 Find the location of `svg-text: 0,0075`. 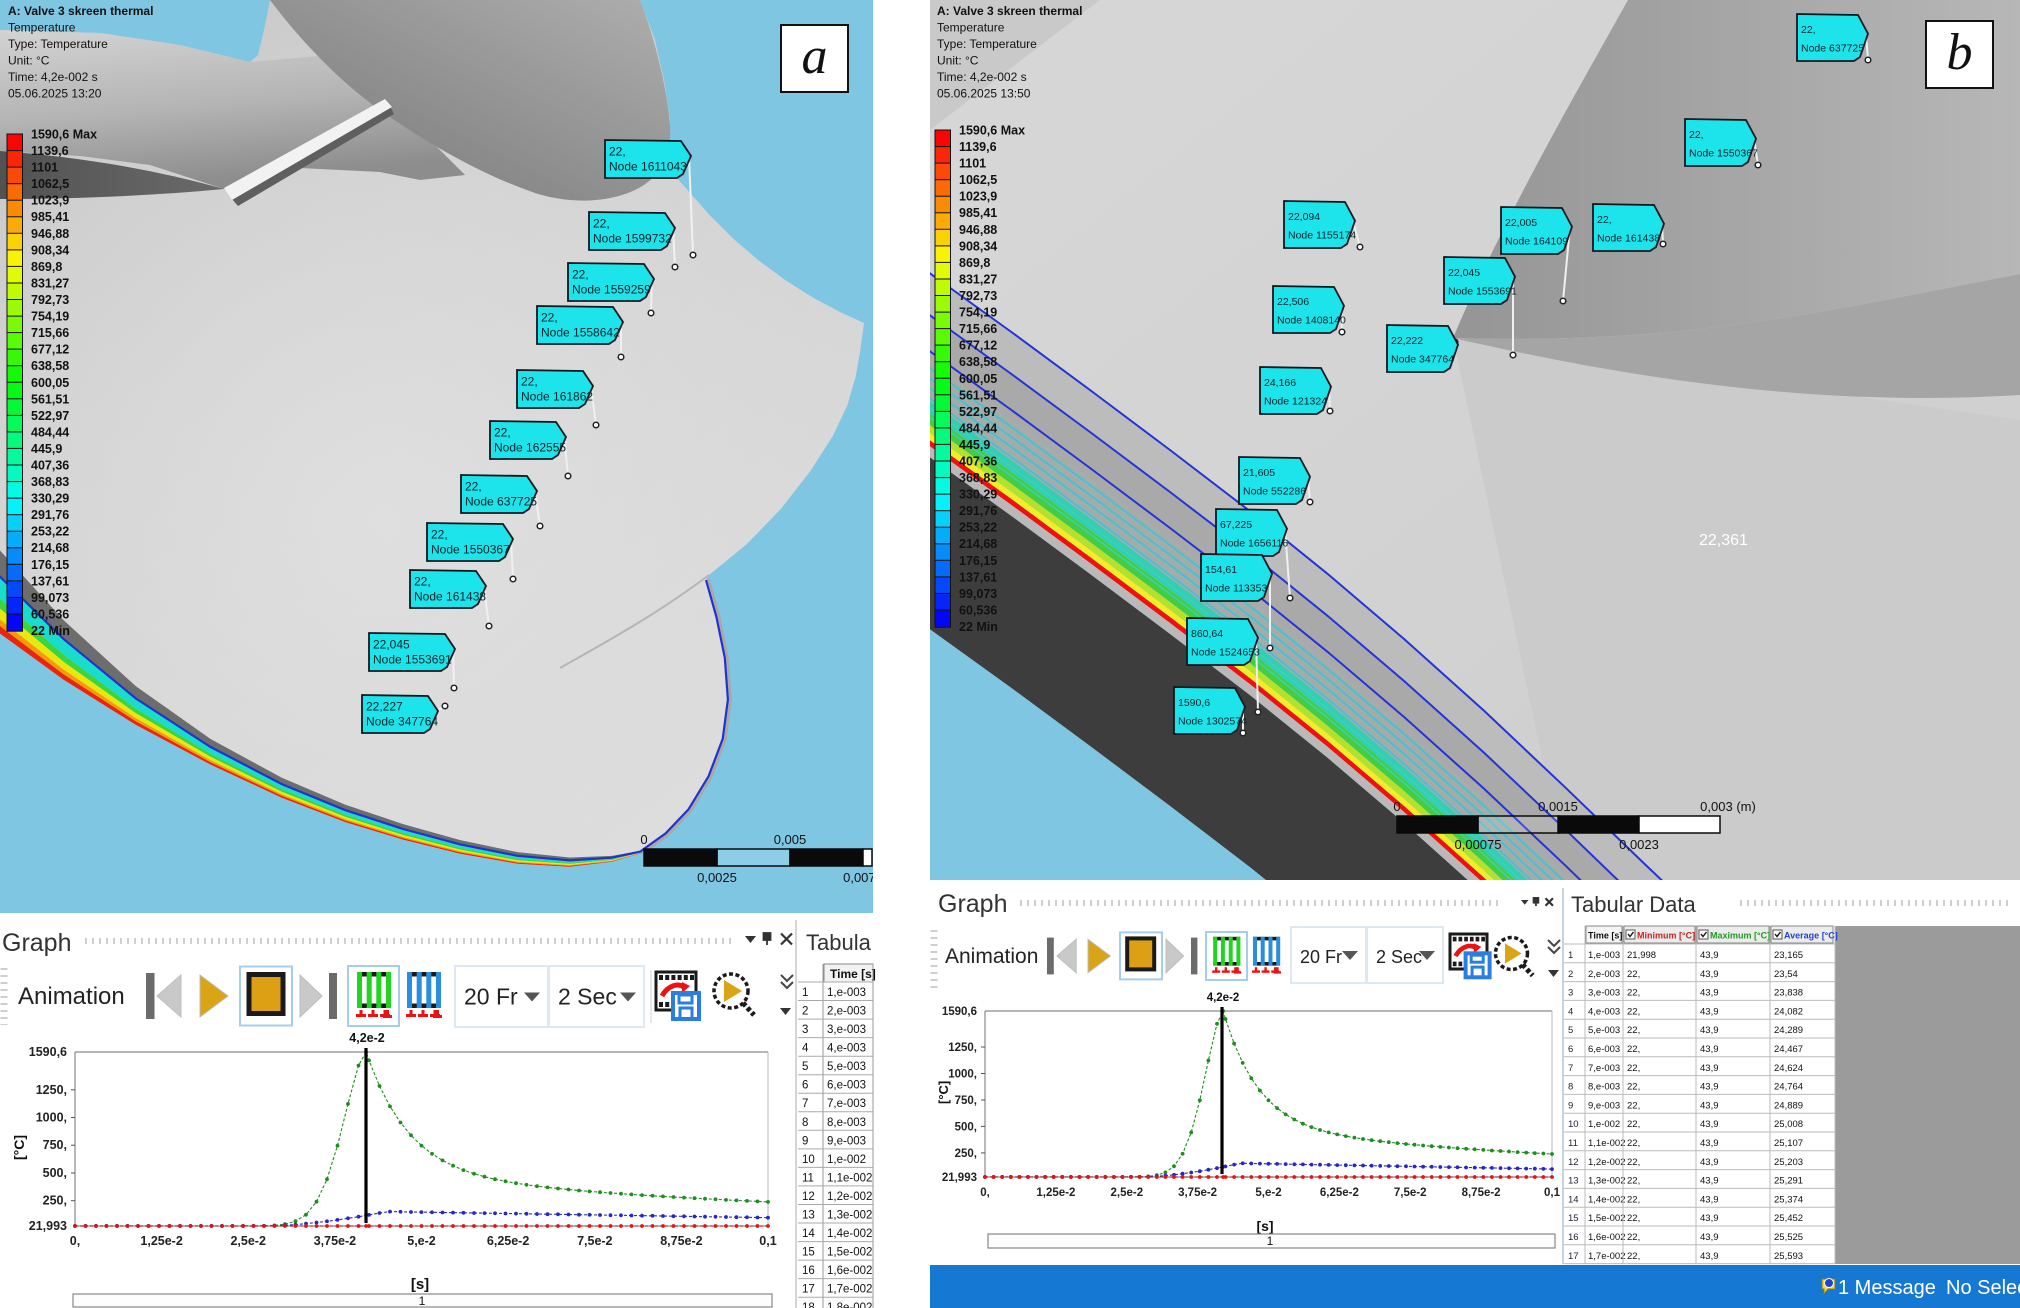

svg-text: 0,0075 is located at coordinates (858, 877).